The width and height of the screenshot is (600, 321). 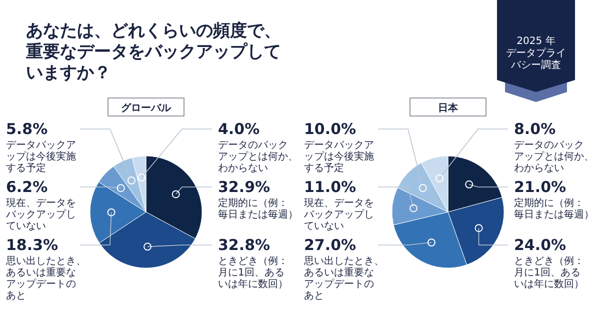 What do you see at coordinates (330, 129) in the screenshot?
I see `data-label: 10.0%` at bounding box center [330, 129].